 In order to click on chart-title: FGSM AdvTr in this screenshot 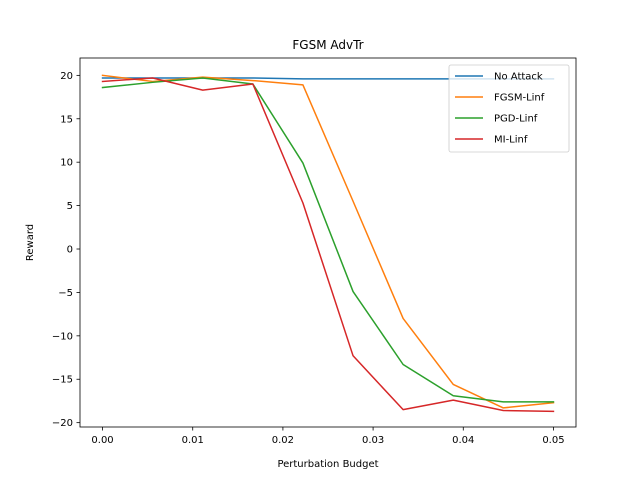, I will do `click(327, 45)`.